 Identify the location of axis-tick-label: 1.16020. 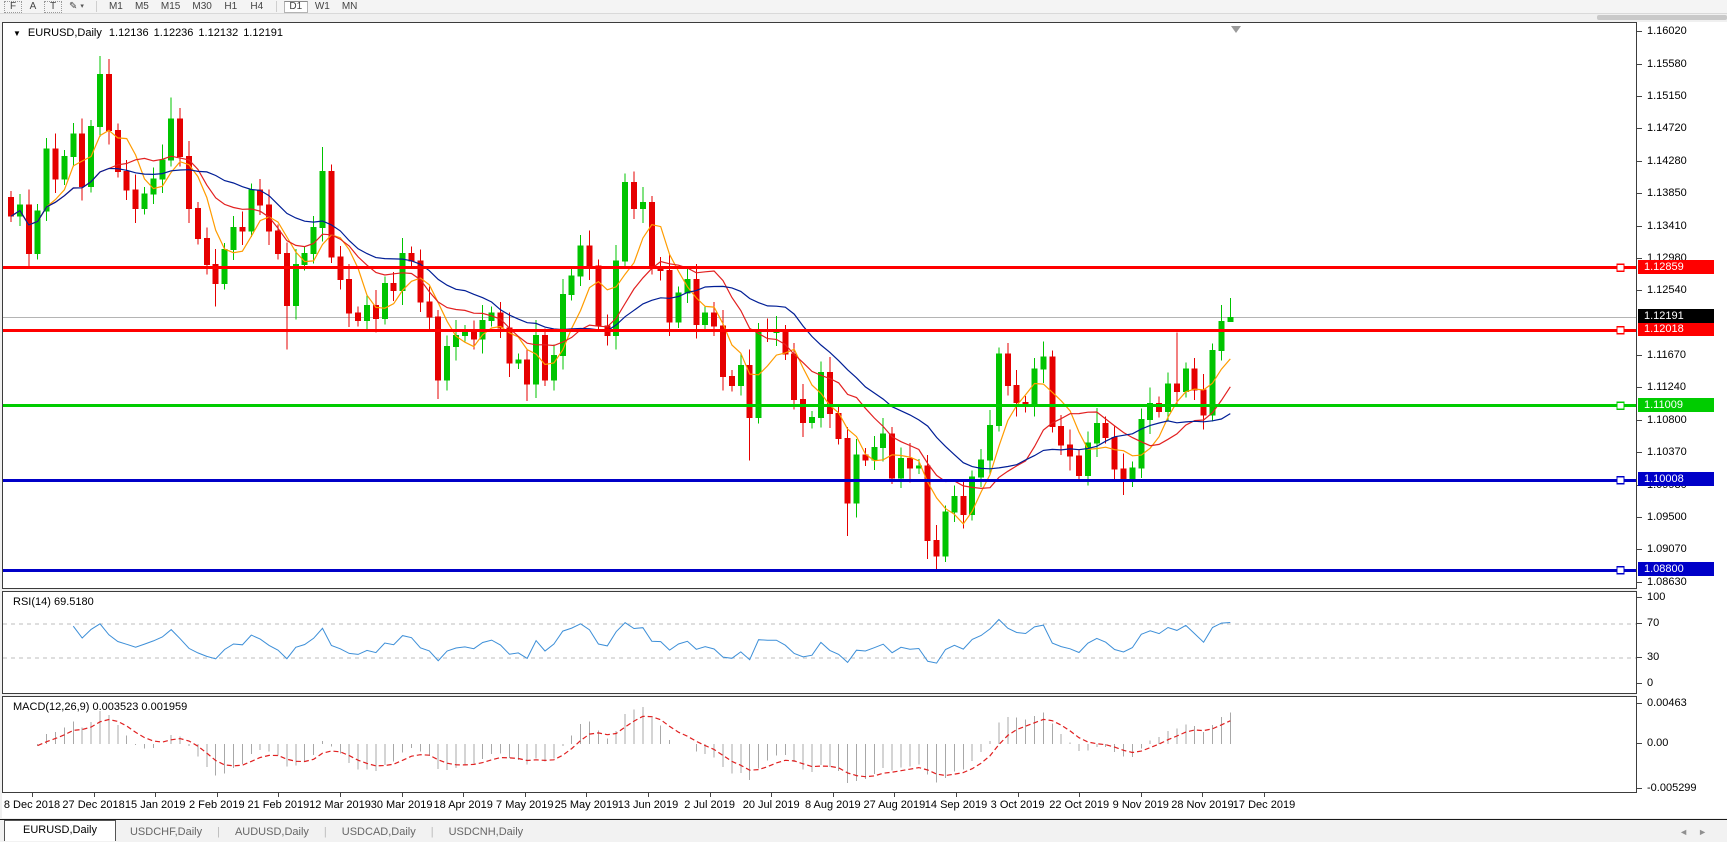
(1667, 31).